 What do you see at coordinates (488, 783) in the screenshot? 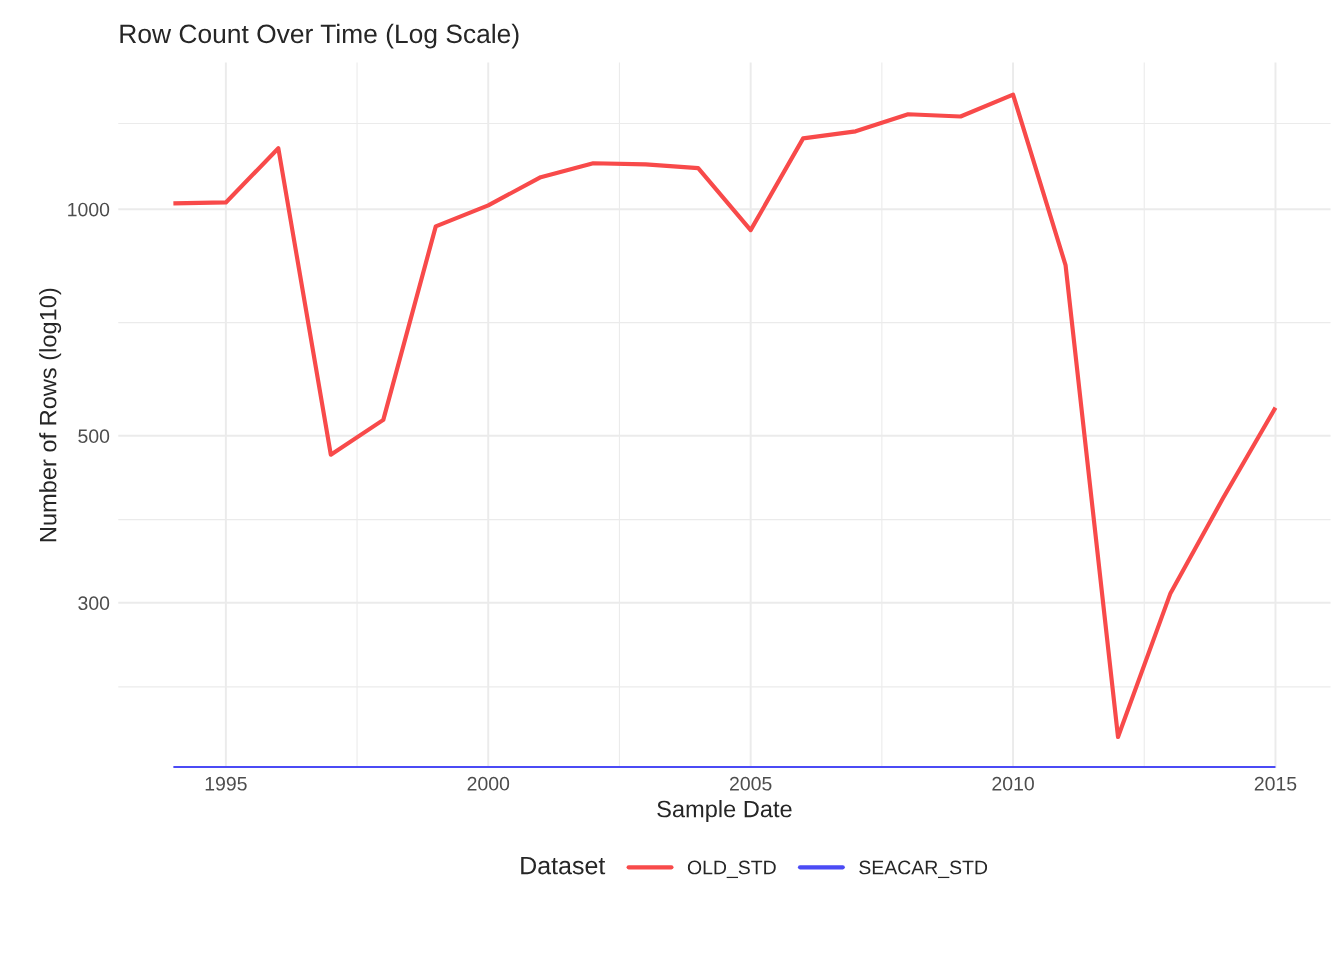
I see `x-tick-label: 2000` at bounding box center [488, 783].